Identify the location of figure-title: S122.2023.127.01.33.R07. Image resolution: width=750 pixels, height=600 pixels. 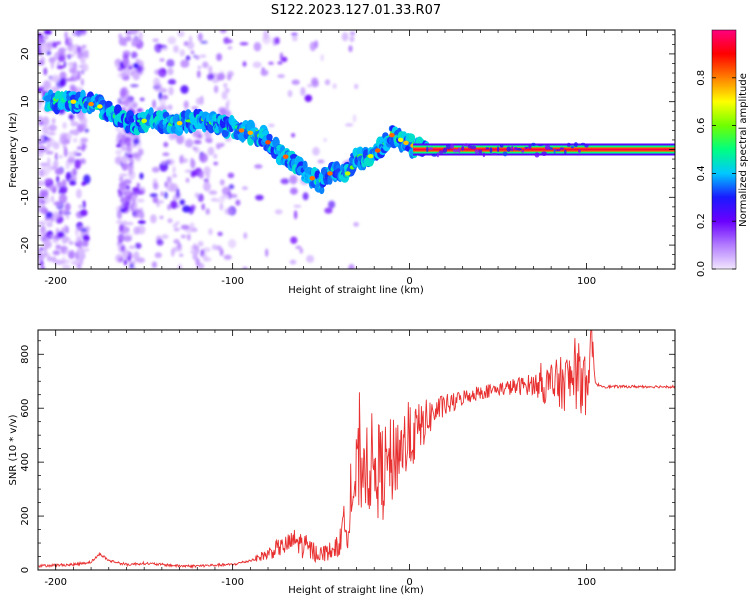
(356, 10).